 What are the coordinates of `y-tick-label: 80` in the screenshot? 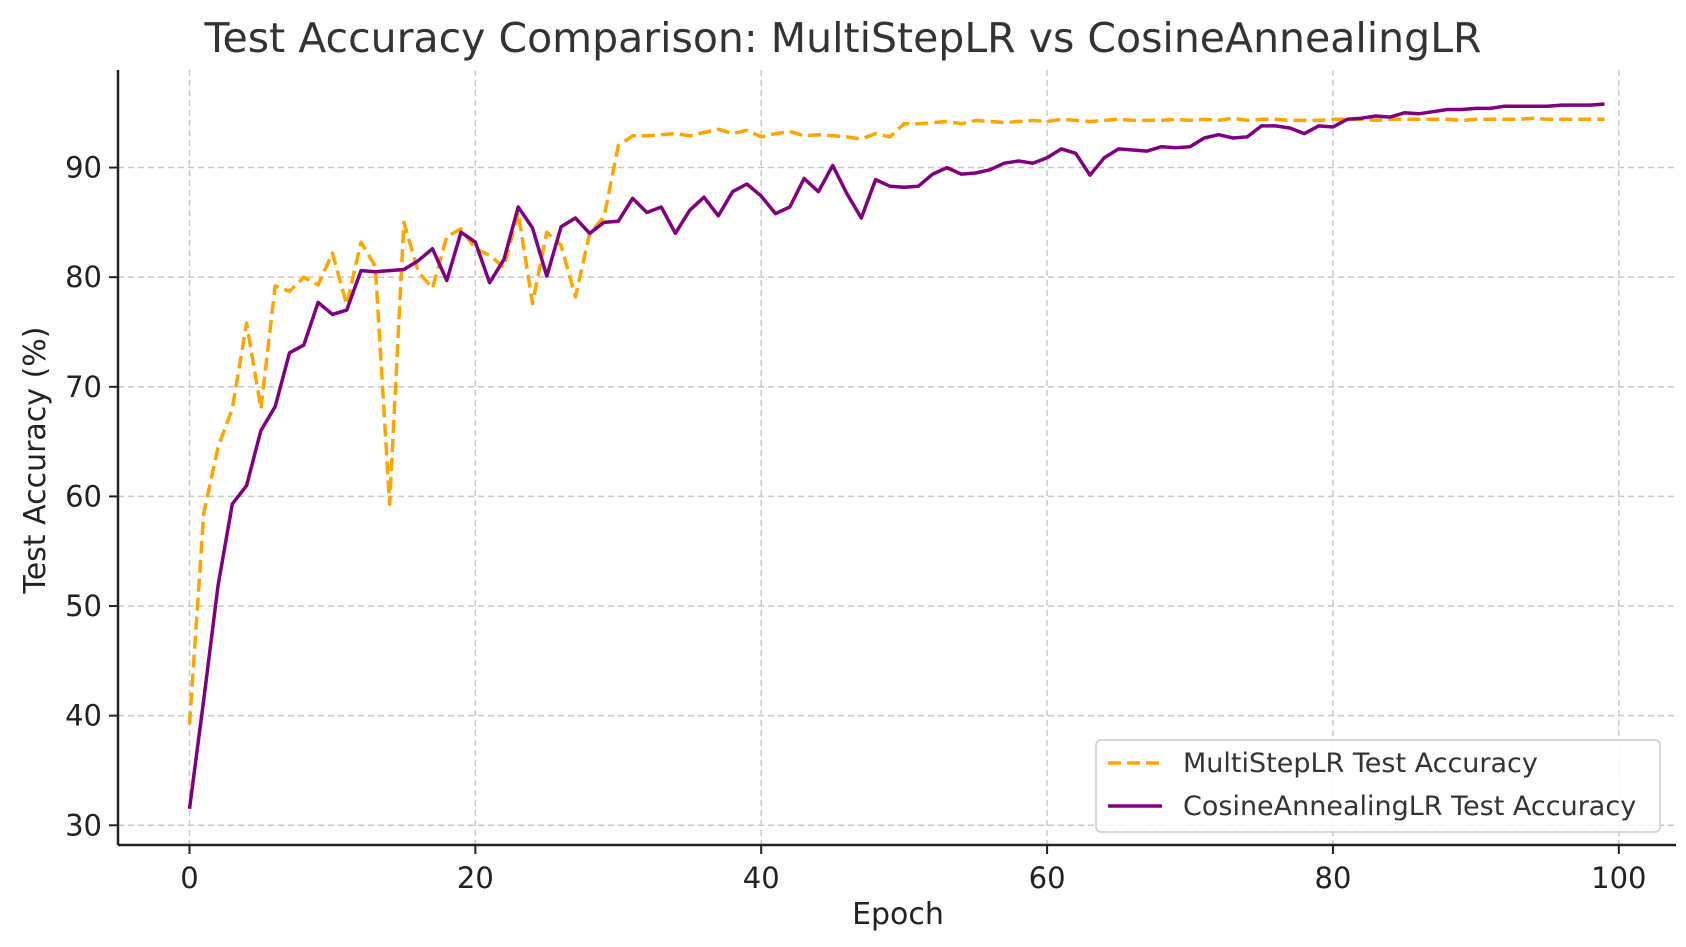 It's located at (83, 277).